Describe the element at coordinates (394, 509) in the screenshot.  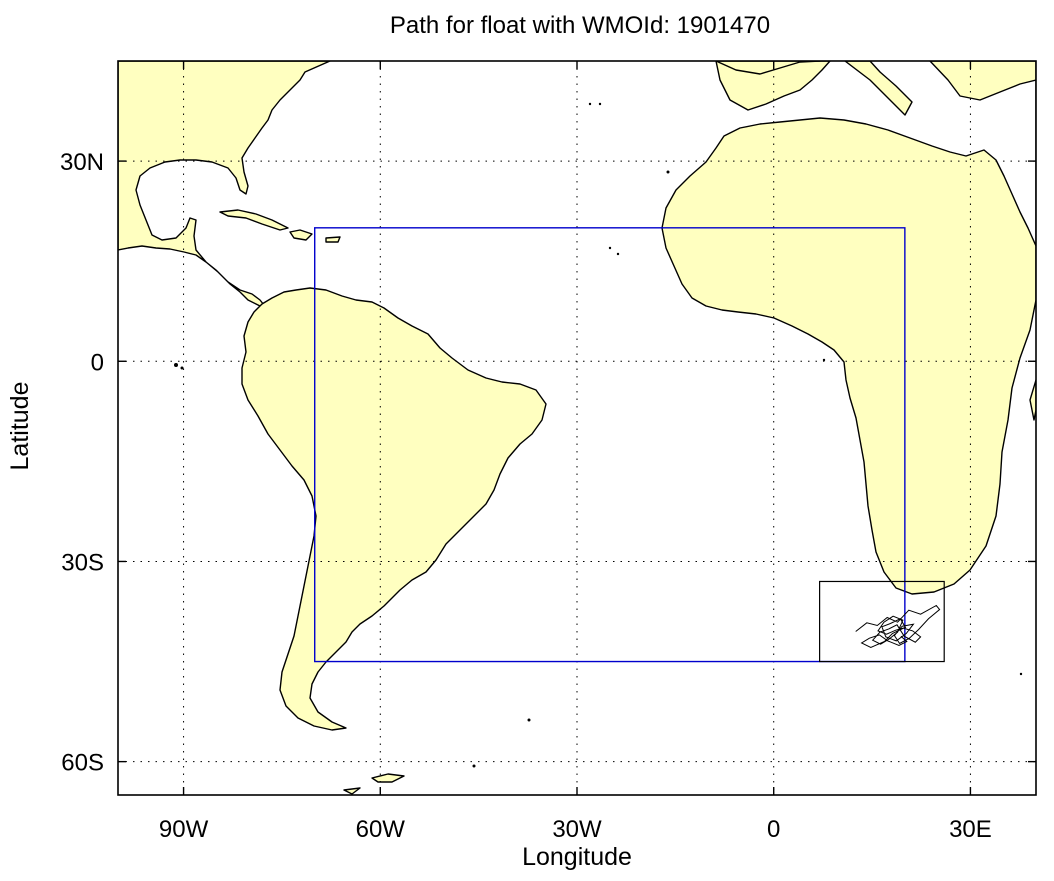
I see `land-south-america` at that location.